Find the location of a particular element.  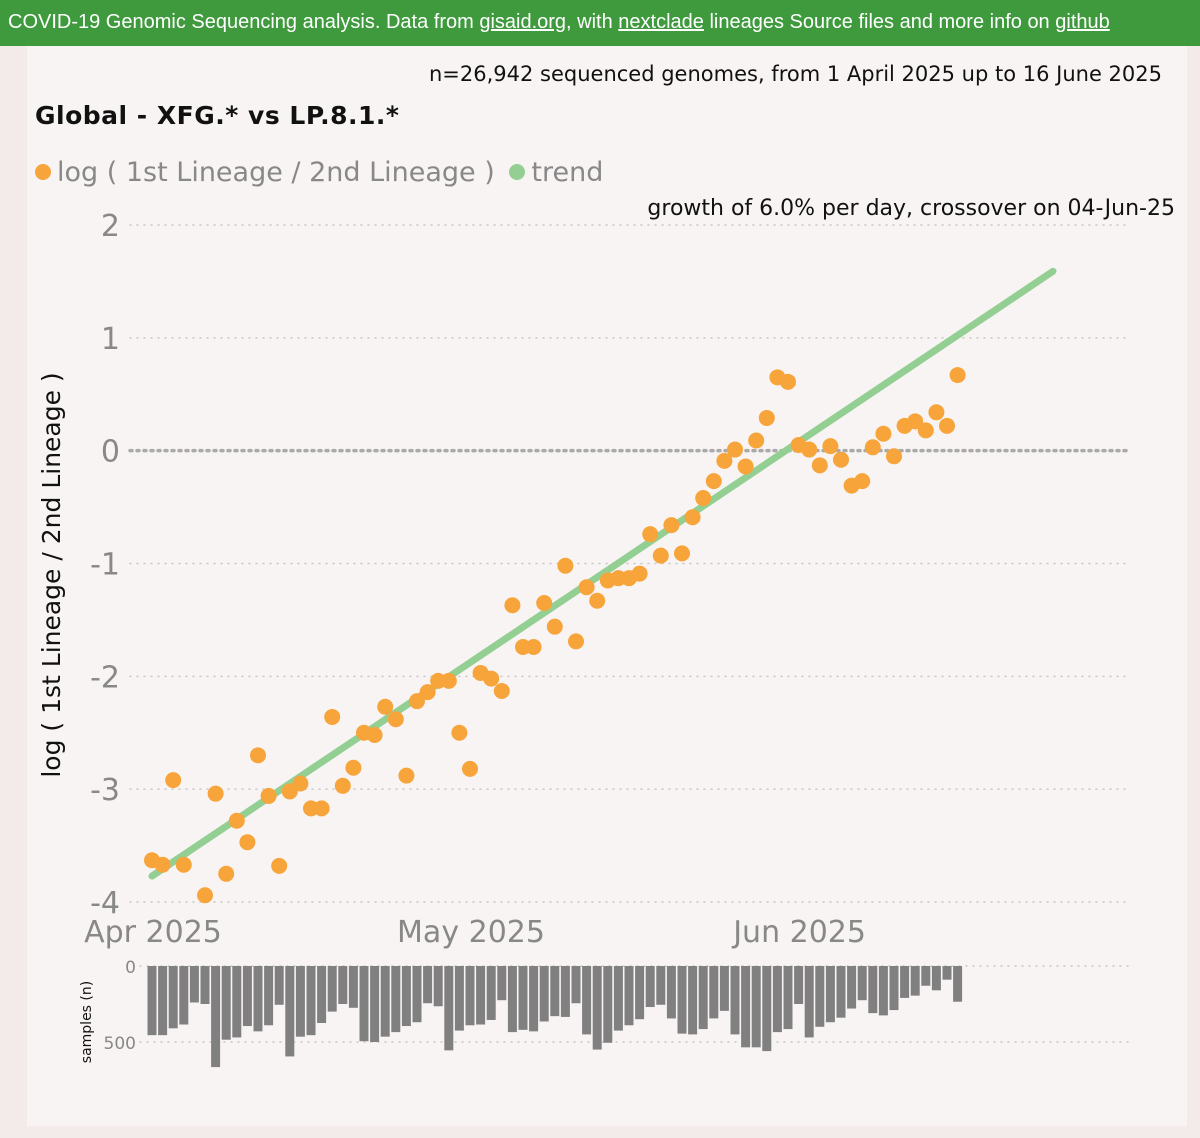

nextclade-link: nextclade is located at coordinates (661, 22).